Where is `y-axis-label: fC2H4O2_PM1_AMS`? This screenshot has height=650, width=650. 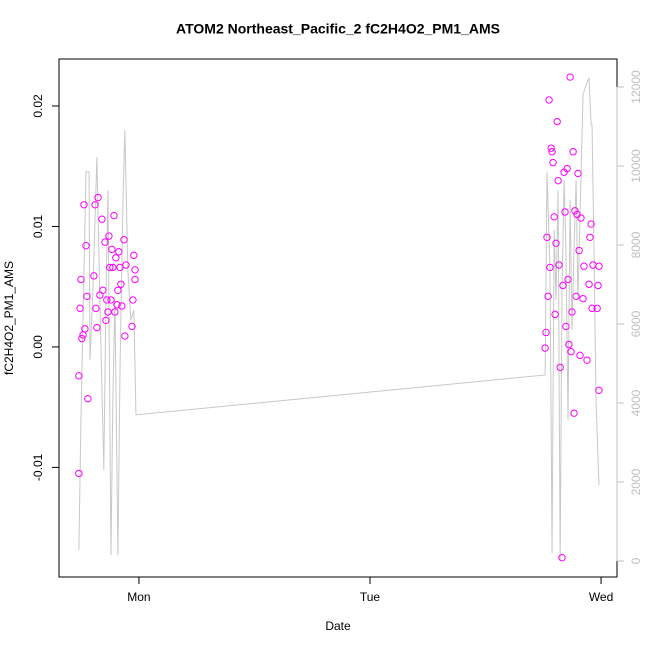 y-axis-label: fC2H4O2_PM1_AMS is located at coordinates (9, 318).